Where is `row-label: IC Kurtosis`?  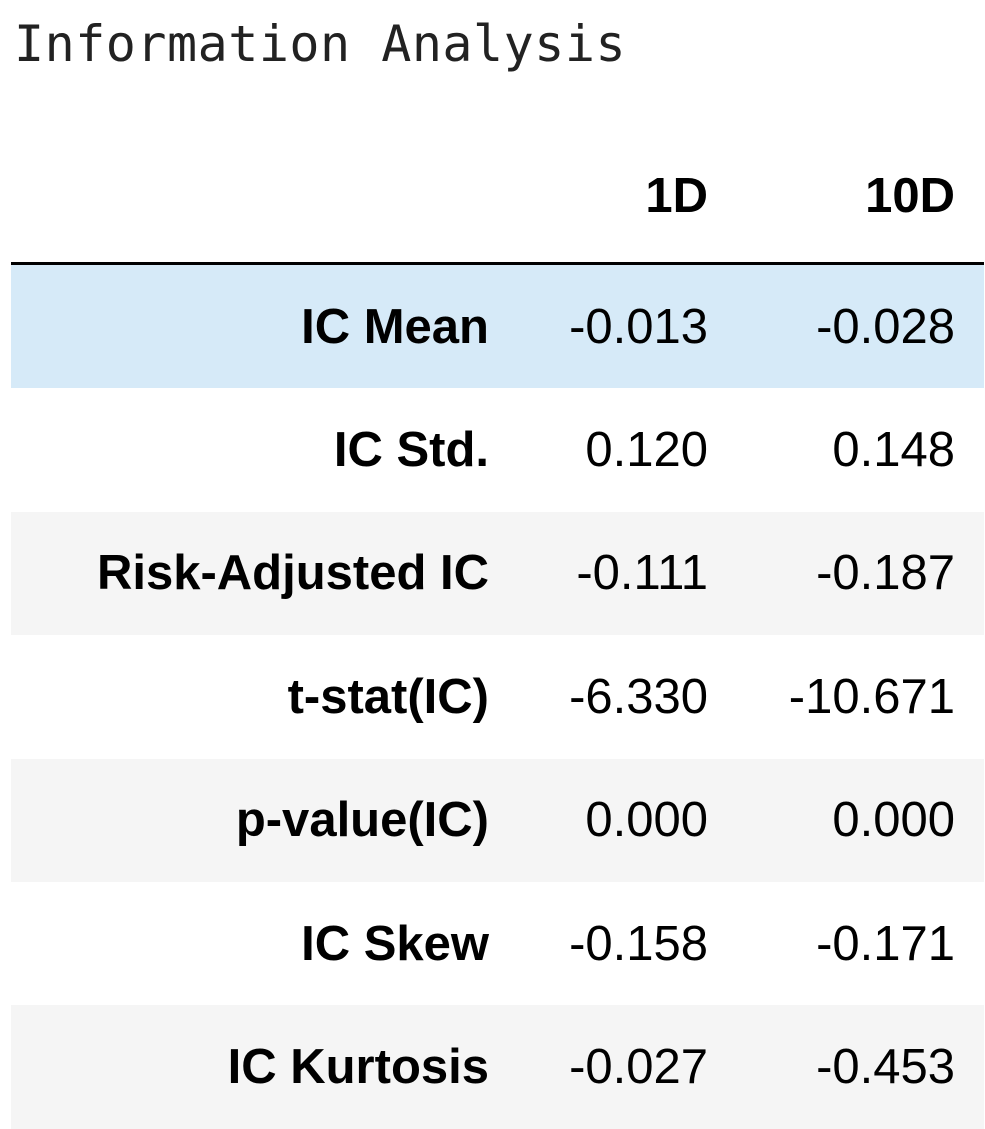 row-label: IC Kurtosis is located at coordinates (358, 1067).